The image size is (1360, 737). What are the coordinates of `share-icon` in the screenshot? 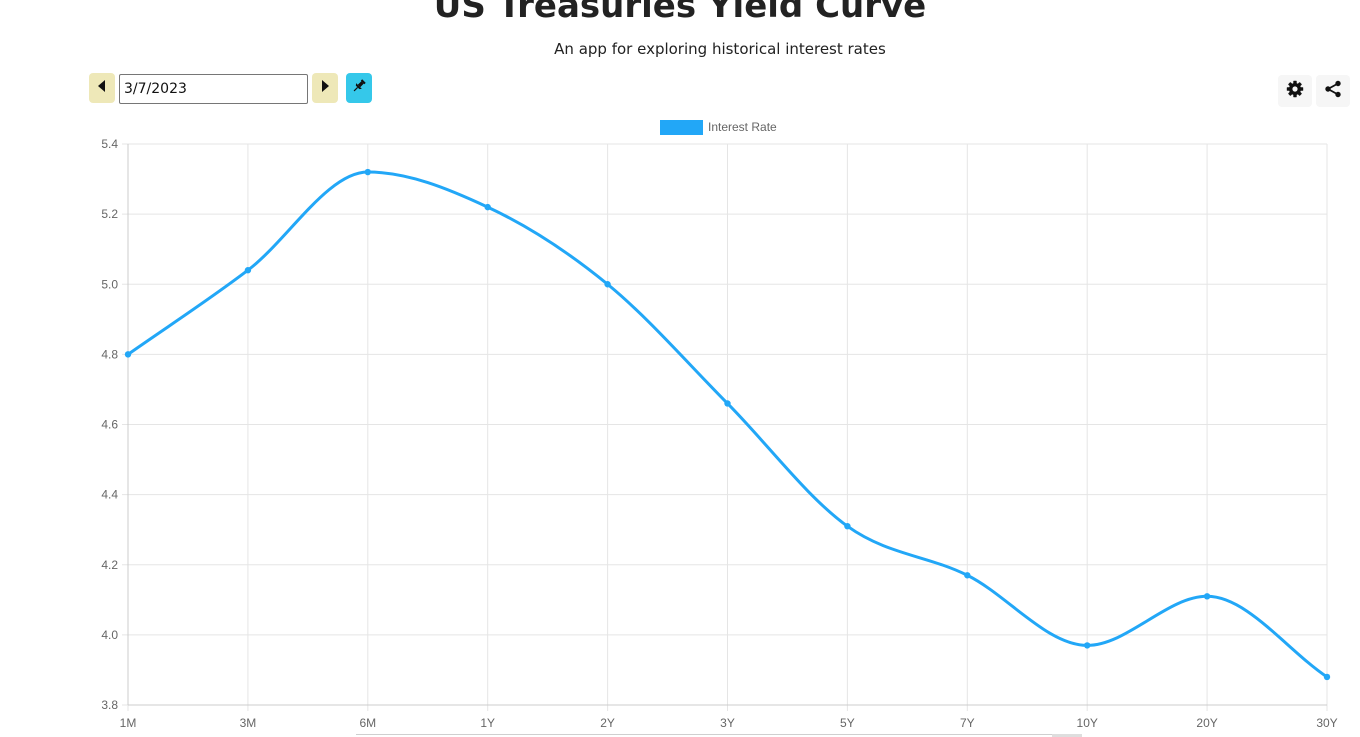 It's located at (1333, 91).